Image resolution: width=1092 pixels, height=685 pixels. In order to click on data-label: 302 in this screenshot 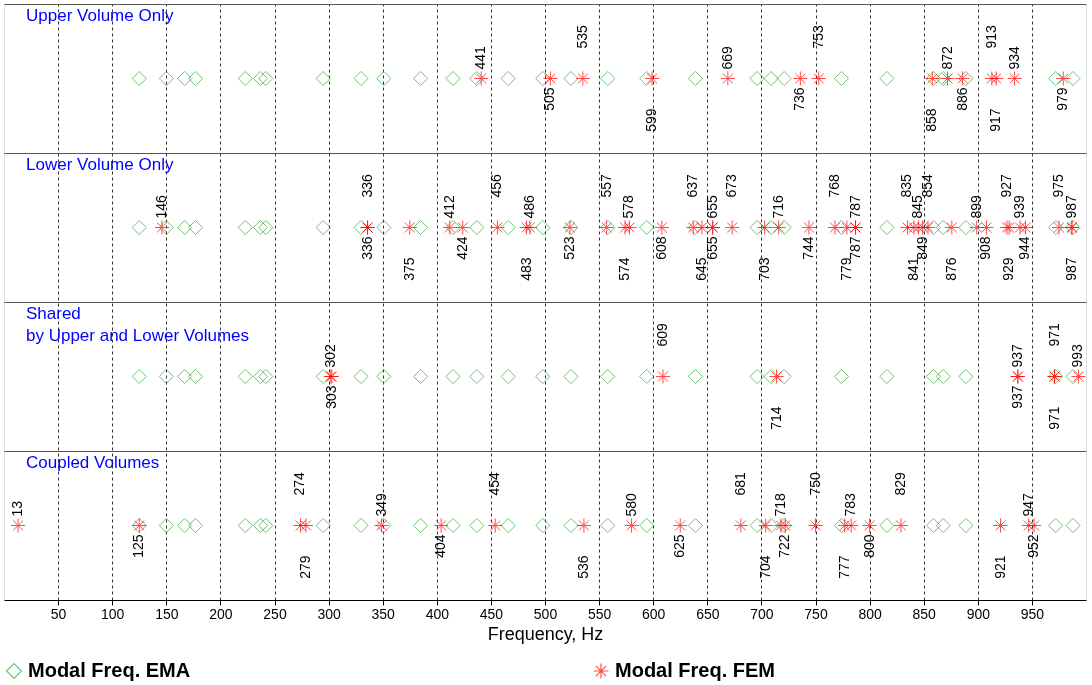, I will do `click(329, 355)`.